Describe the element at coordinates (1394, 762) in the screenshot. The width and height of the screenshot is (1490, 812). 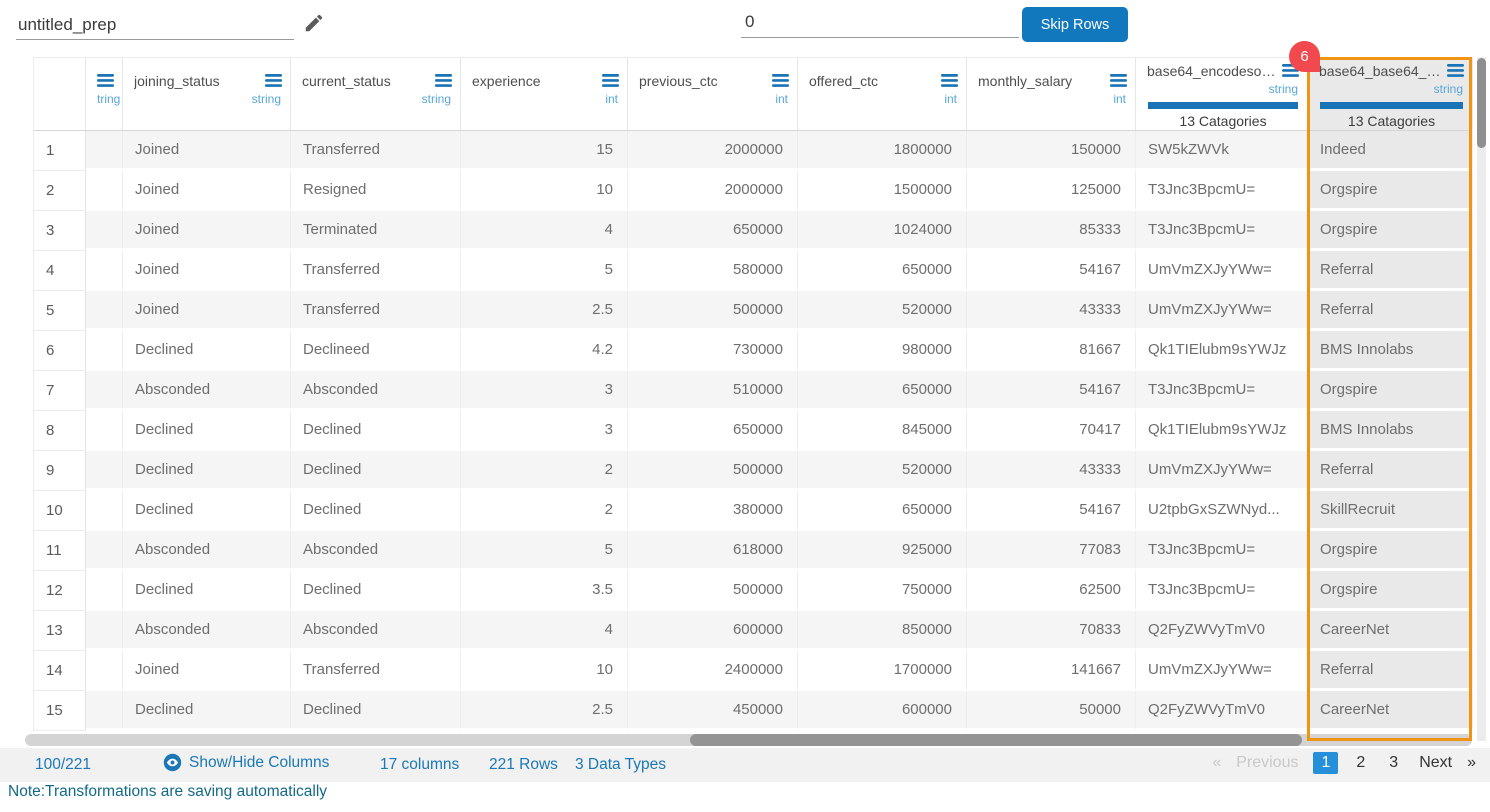
I see `page-button-3: 3` at that location.